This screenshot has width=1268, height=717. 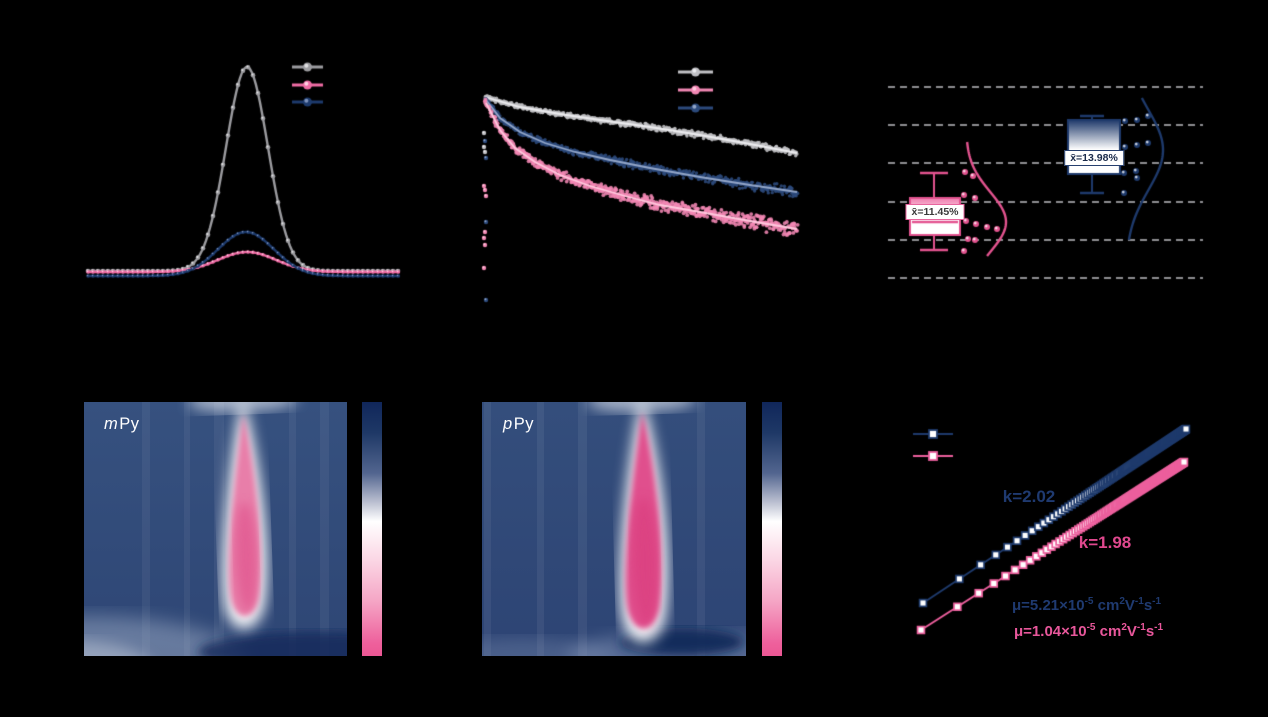 What do you see at coordinates (1089, 601) in the screenshot?
I see `mobility-navy-exp: -5` at bounding box center [1089, 601].